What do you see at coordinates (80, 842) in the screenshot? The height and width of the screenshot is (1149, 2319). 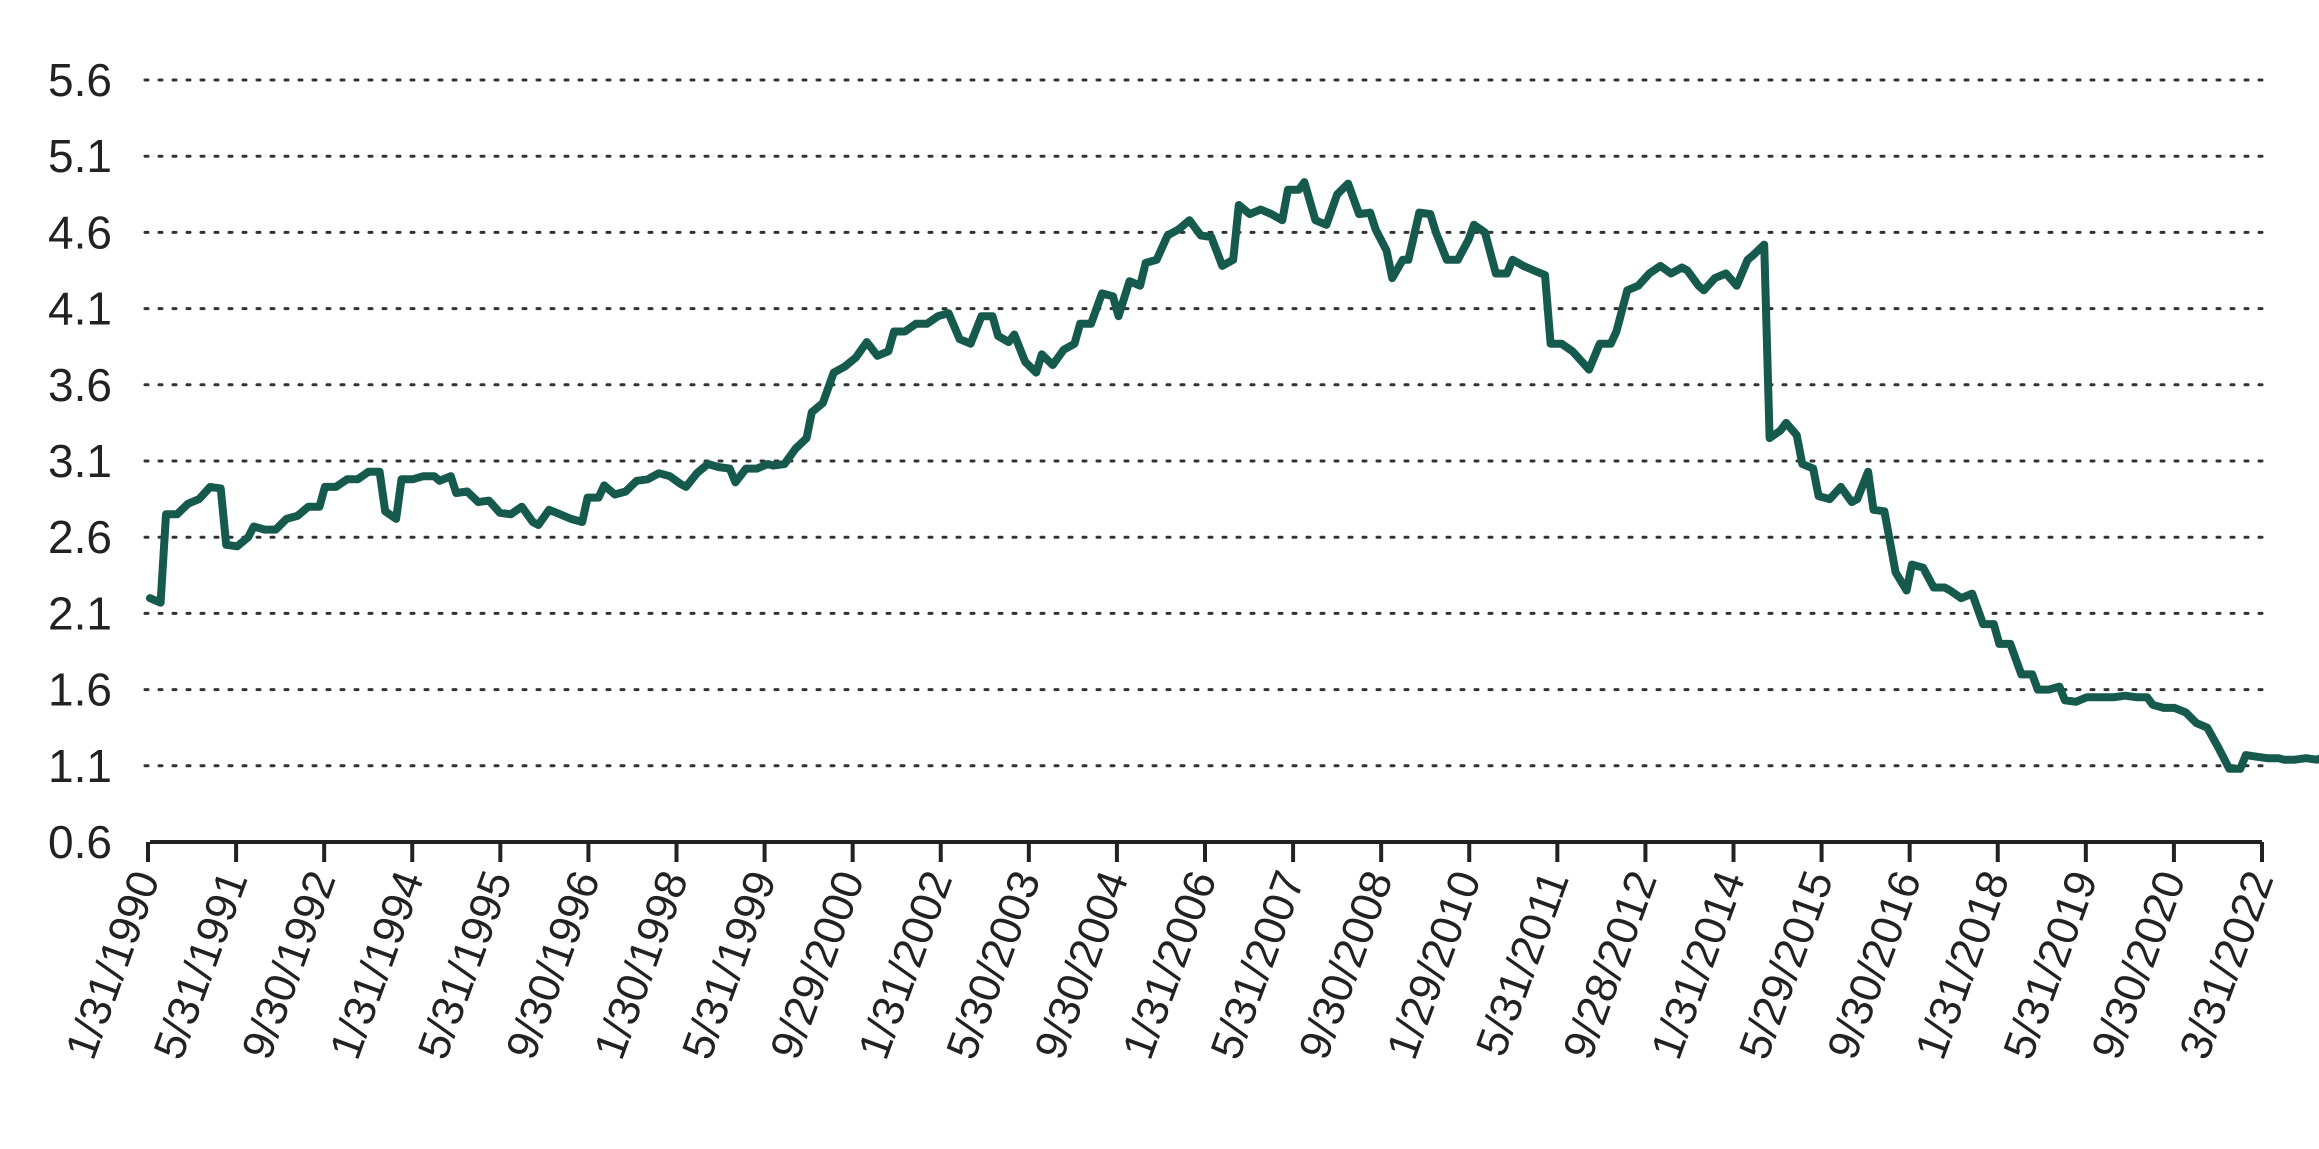 I see `y-tick-label: 0.6` at bounding box center [80, 842].